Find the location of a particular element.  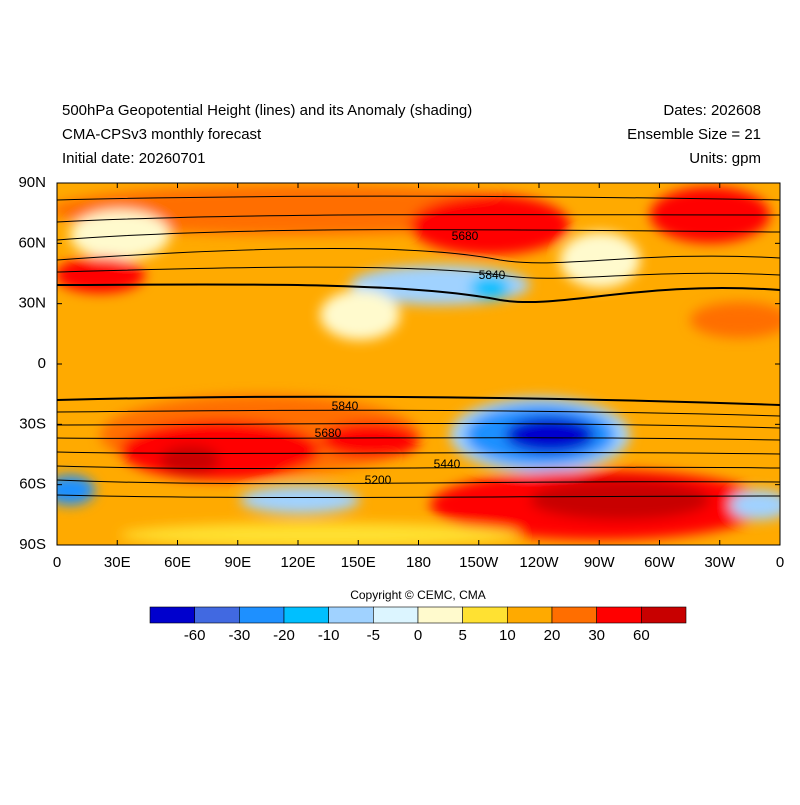

y-tick-label: 60S is located at coordinates (32, 484).